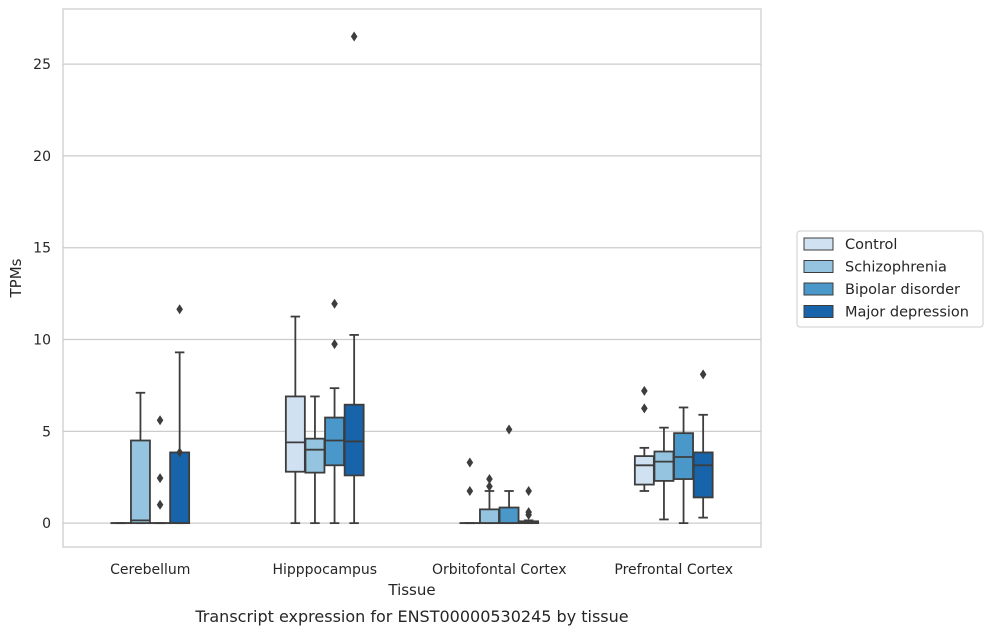  Describe the element at coordinates (673, 570) in the screenshot. I see `x-tick-label: Prefrontal Cortex` at that location.